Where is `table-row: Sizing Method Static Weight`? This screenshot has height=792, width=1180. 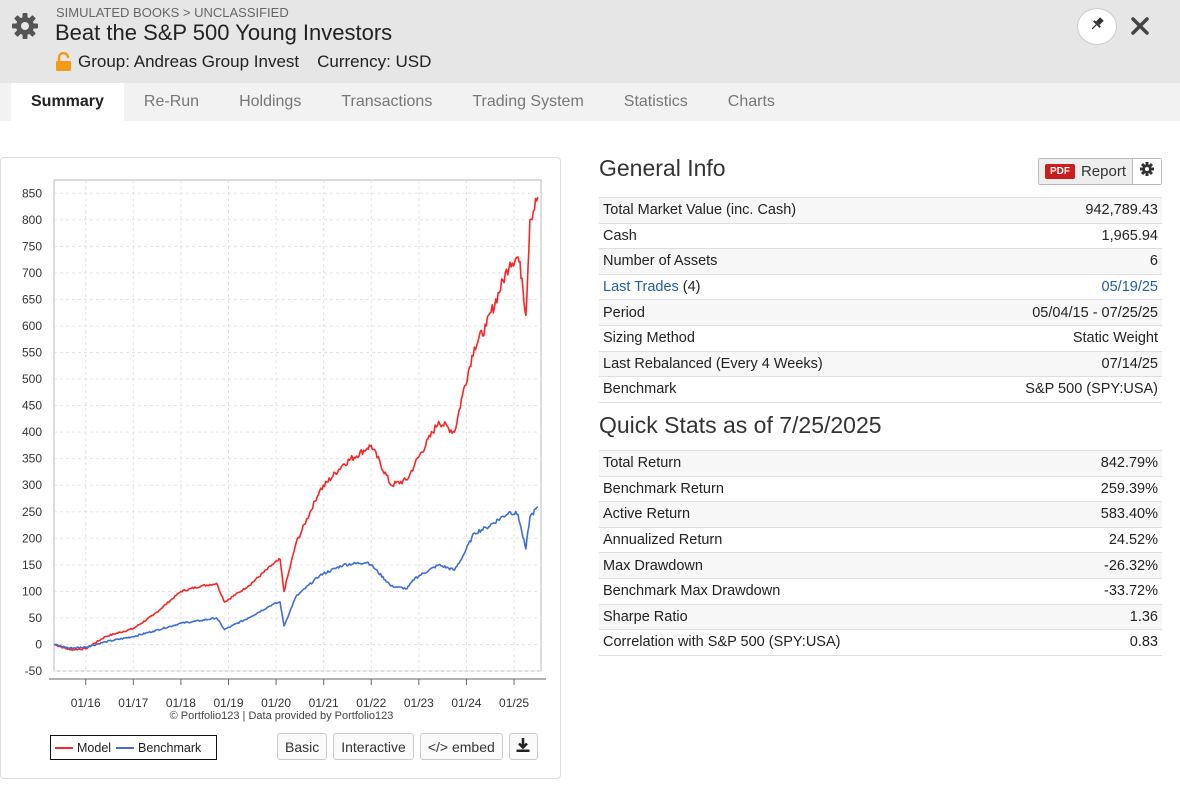 table-row: Sizing Method Static Weight is located at coordinates (880, 338).